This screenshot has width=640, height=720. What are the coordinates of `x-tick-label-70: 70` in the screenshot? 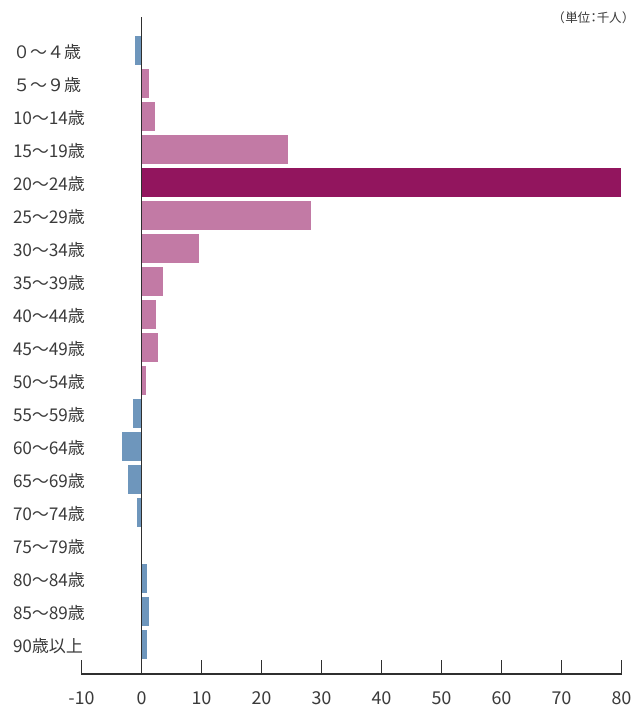 It's located at (561, 697).